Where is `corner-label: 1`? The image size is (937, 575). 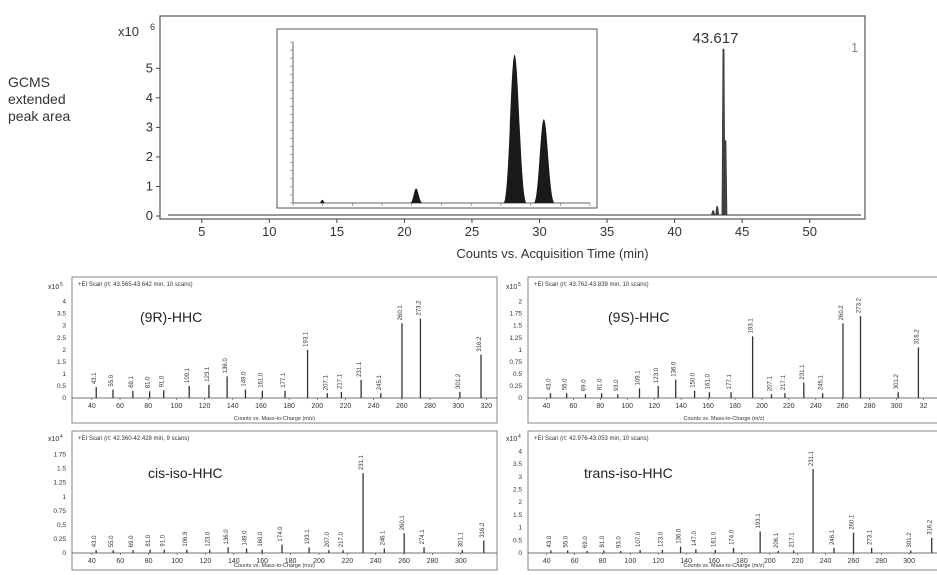
corner-label: 1 is located at coordinates (854, 47).